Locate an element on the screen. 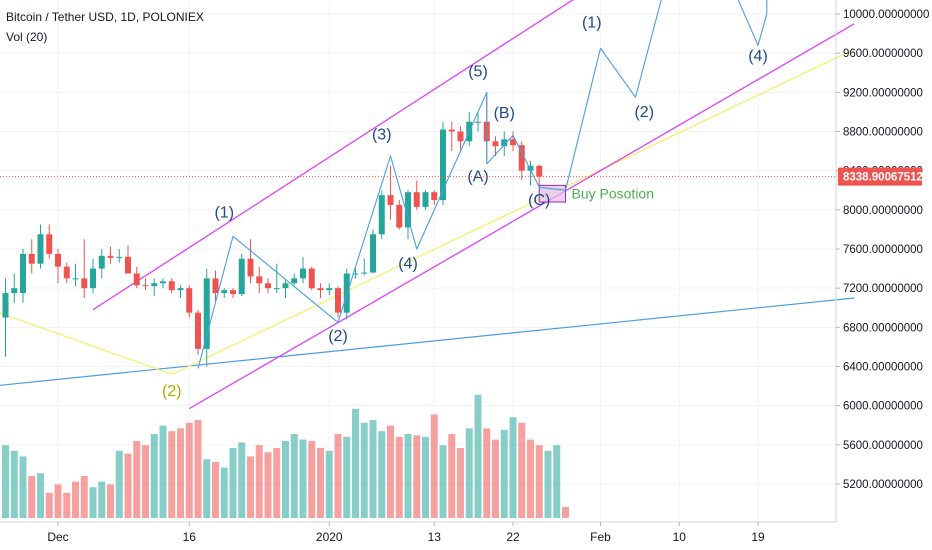  wave-label: (A) is located at coordinates (477, 176).